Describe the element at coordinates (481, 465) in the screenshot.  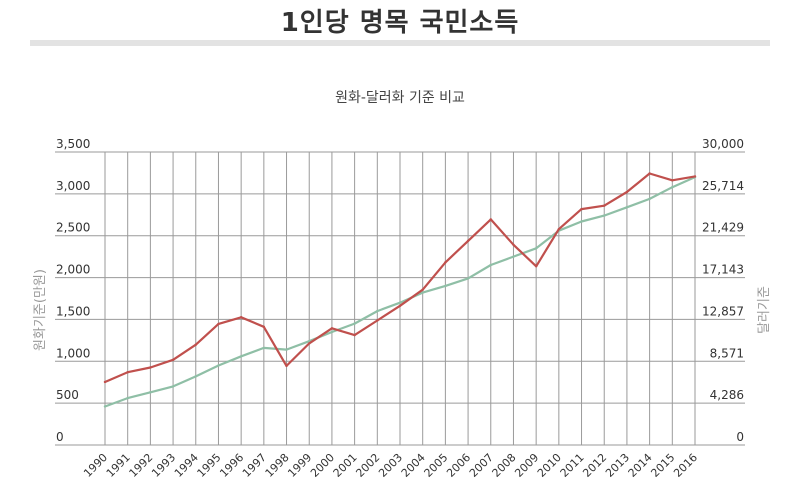
I see `x-tick-label: 2007` at that location.